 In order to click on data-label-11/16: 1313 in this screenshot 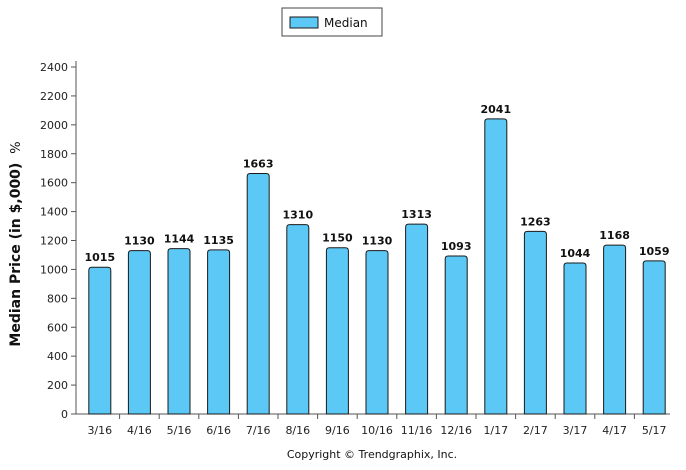, I will do `click(416, 214)`.